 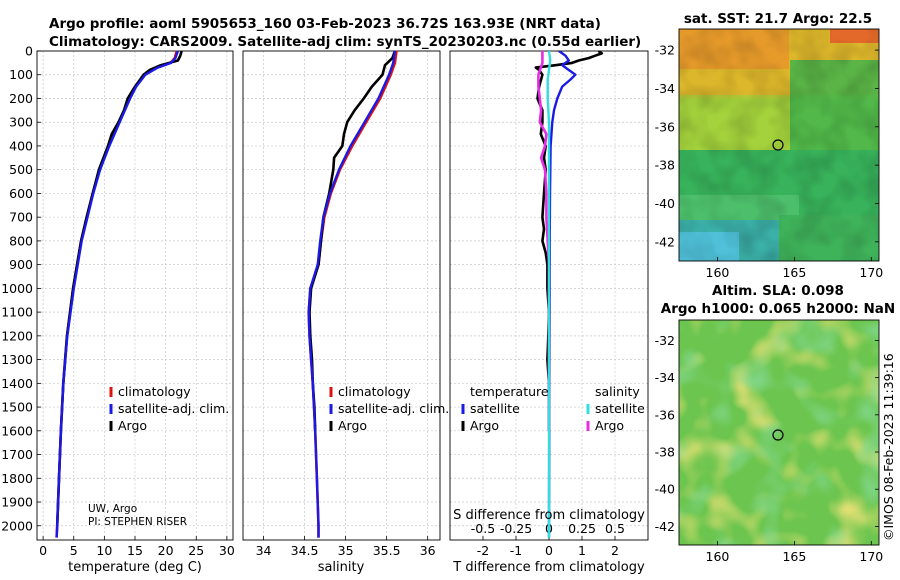 I want to click on sst-heatmap, so click(x=779, y=145).